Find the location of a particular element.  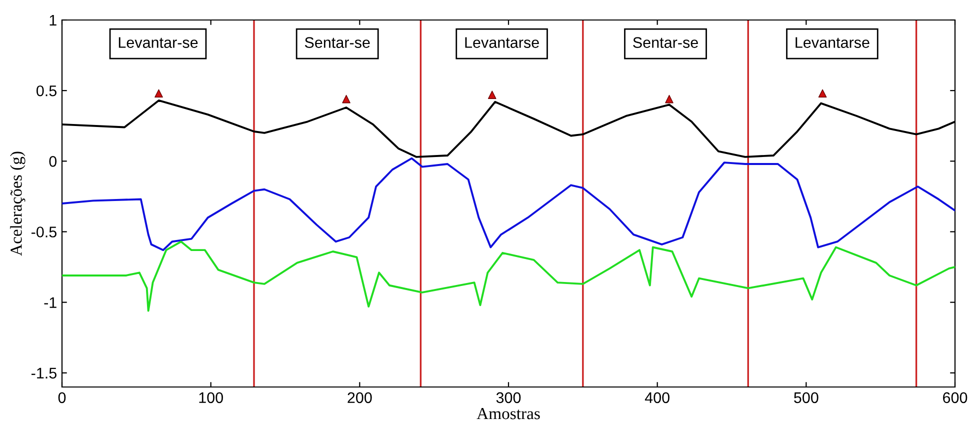

y-tick-label: -0.5 is located at coordinates (43, 232).